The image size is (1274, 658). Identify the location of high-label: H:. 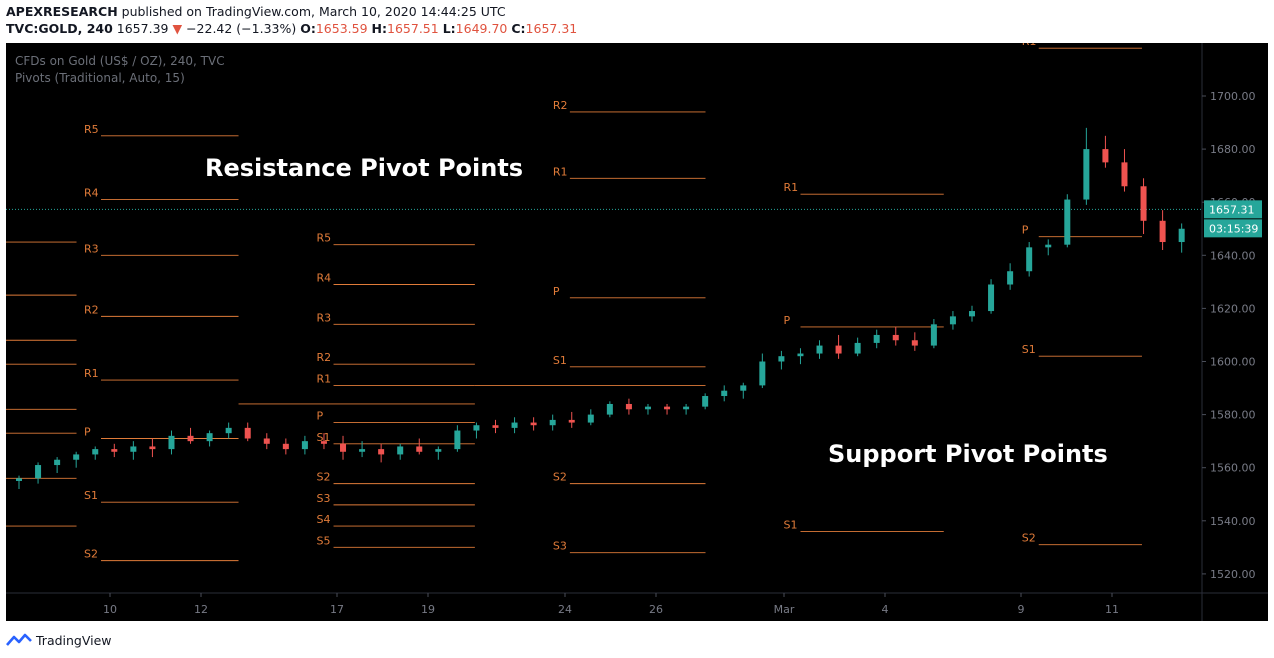
(379, 28).